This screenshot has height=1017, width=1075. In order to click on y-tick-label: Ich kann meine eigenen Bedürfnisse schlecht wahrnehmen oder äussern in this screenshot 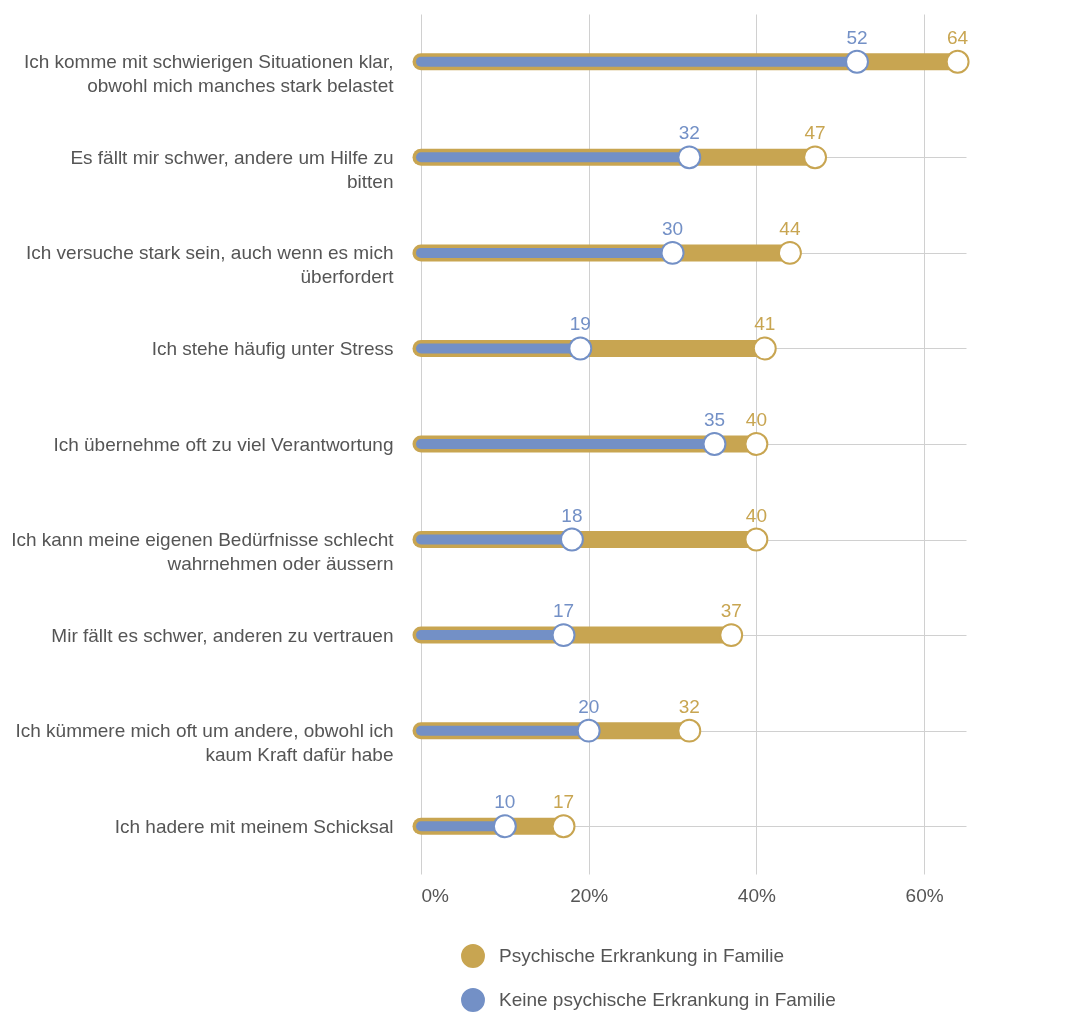, I will do `click(203, 552)`.